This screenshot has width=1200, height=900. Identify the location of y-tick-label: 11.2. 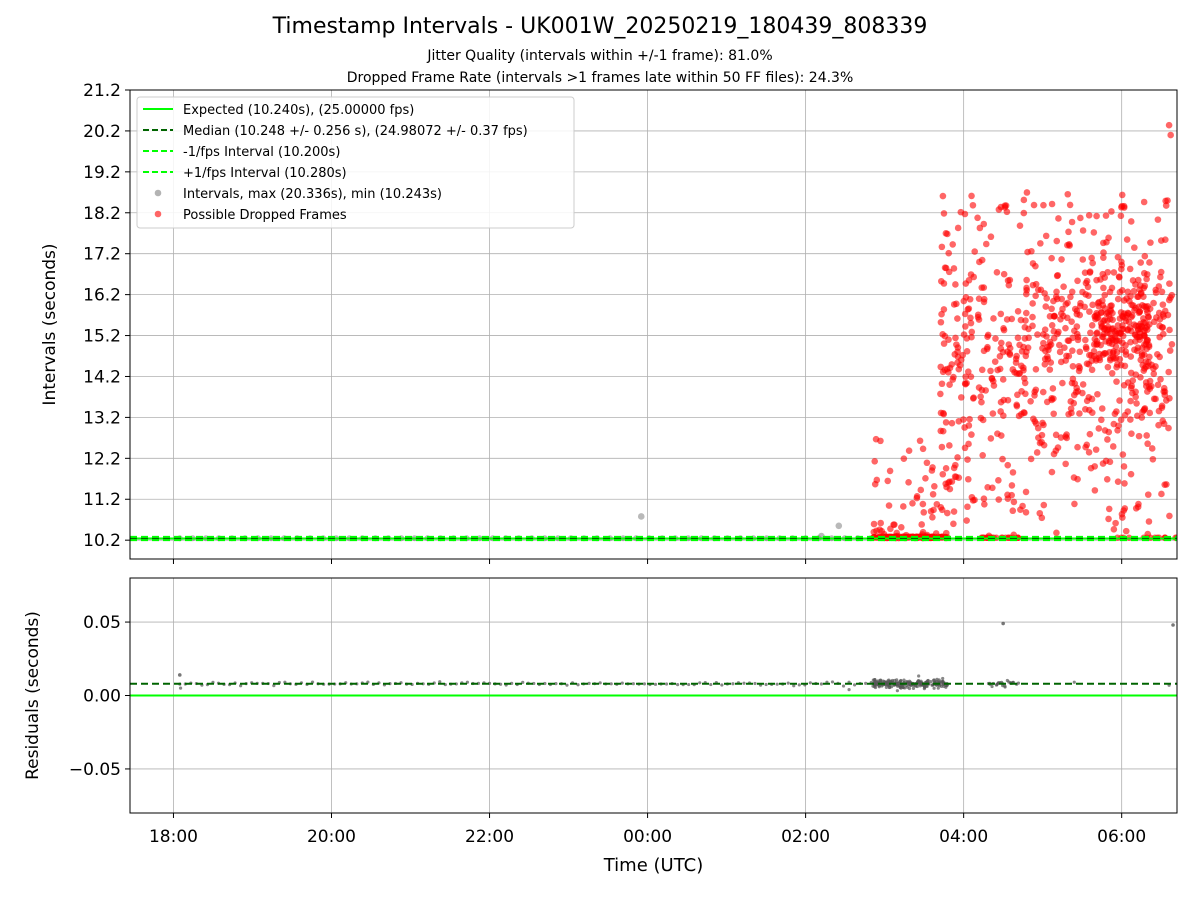
(102, 500).